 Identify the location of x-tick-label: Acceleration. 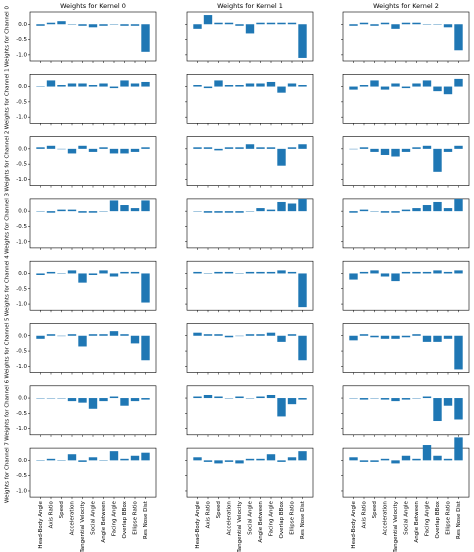
(230, 518).